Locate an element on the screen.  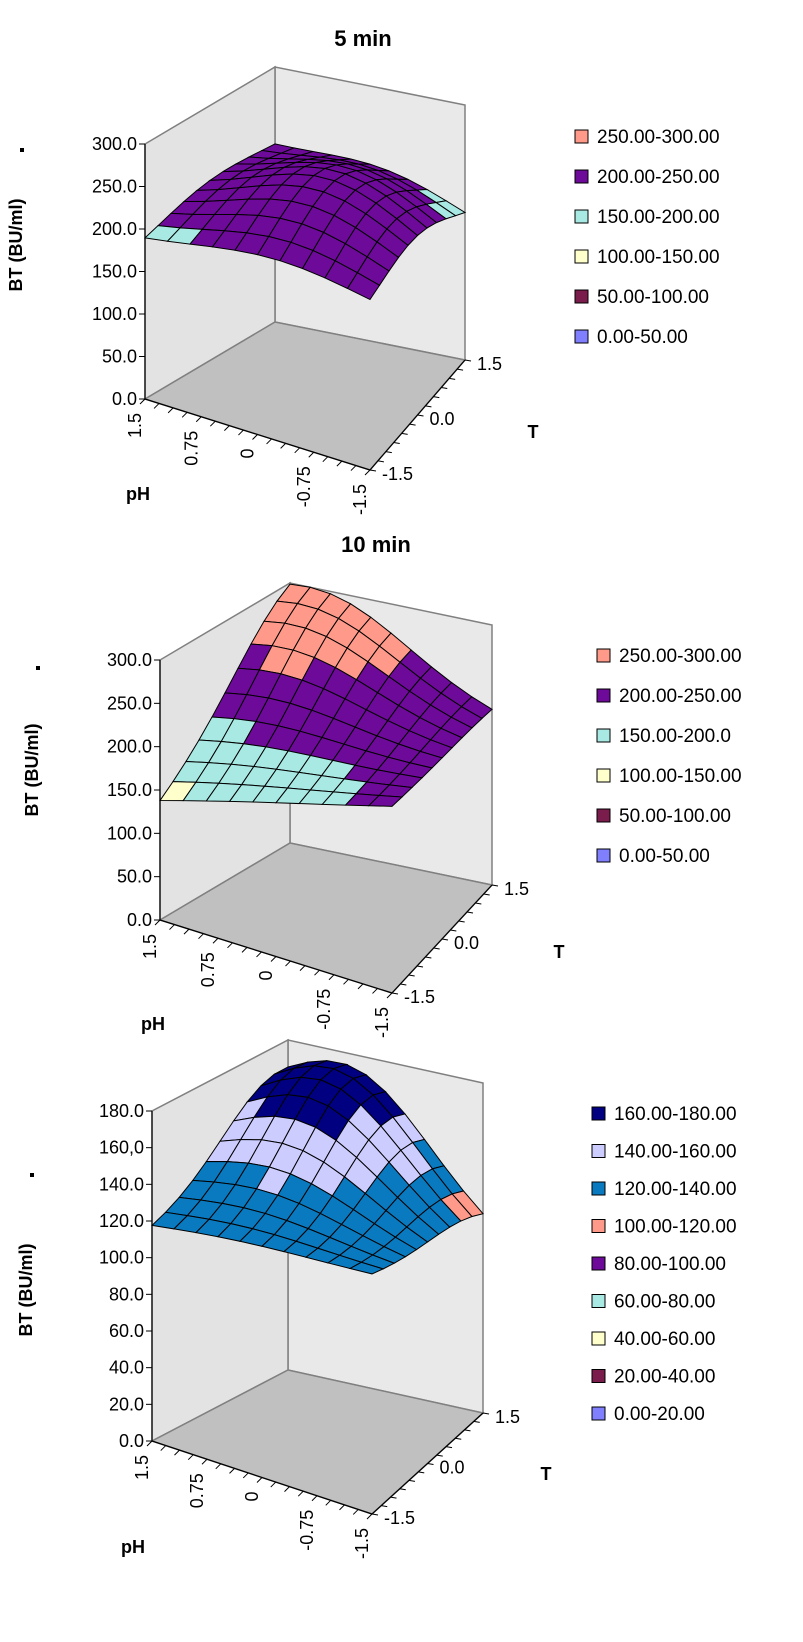
z-tick-label: 80.0 is located at coordinates (126, 1294).